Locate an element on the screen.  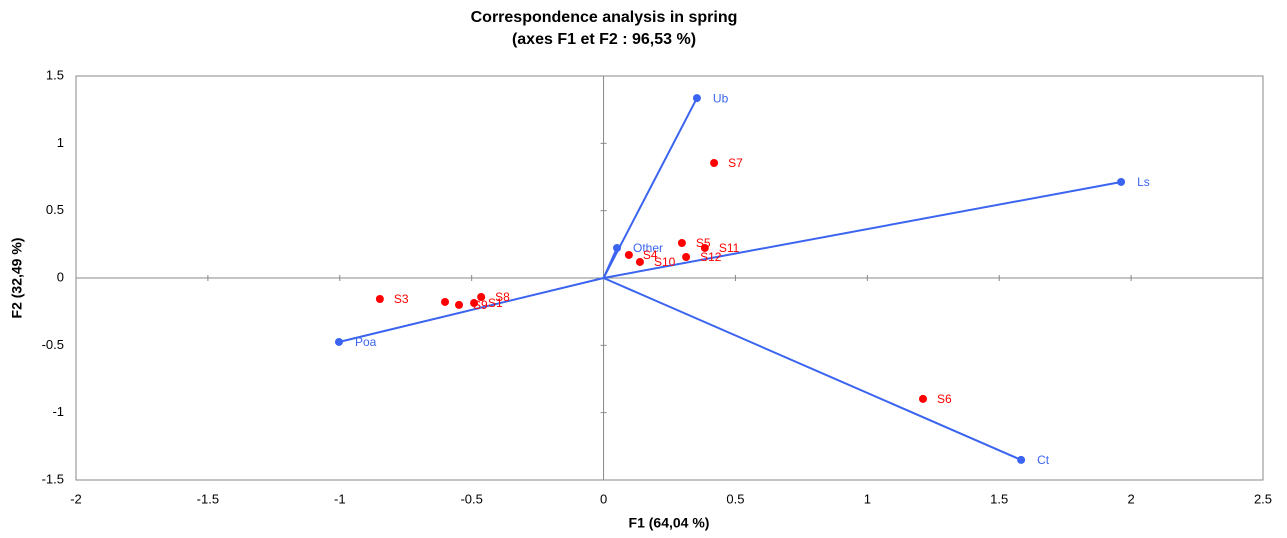
x-tick-label: -0.5 is located at coordinates (471, 498).